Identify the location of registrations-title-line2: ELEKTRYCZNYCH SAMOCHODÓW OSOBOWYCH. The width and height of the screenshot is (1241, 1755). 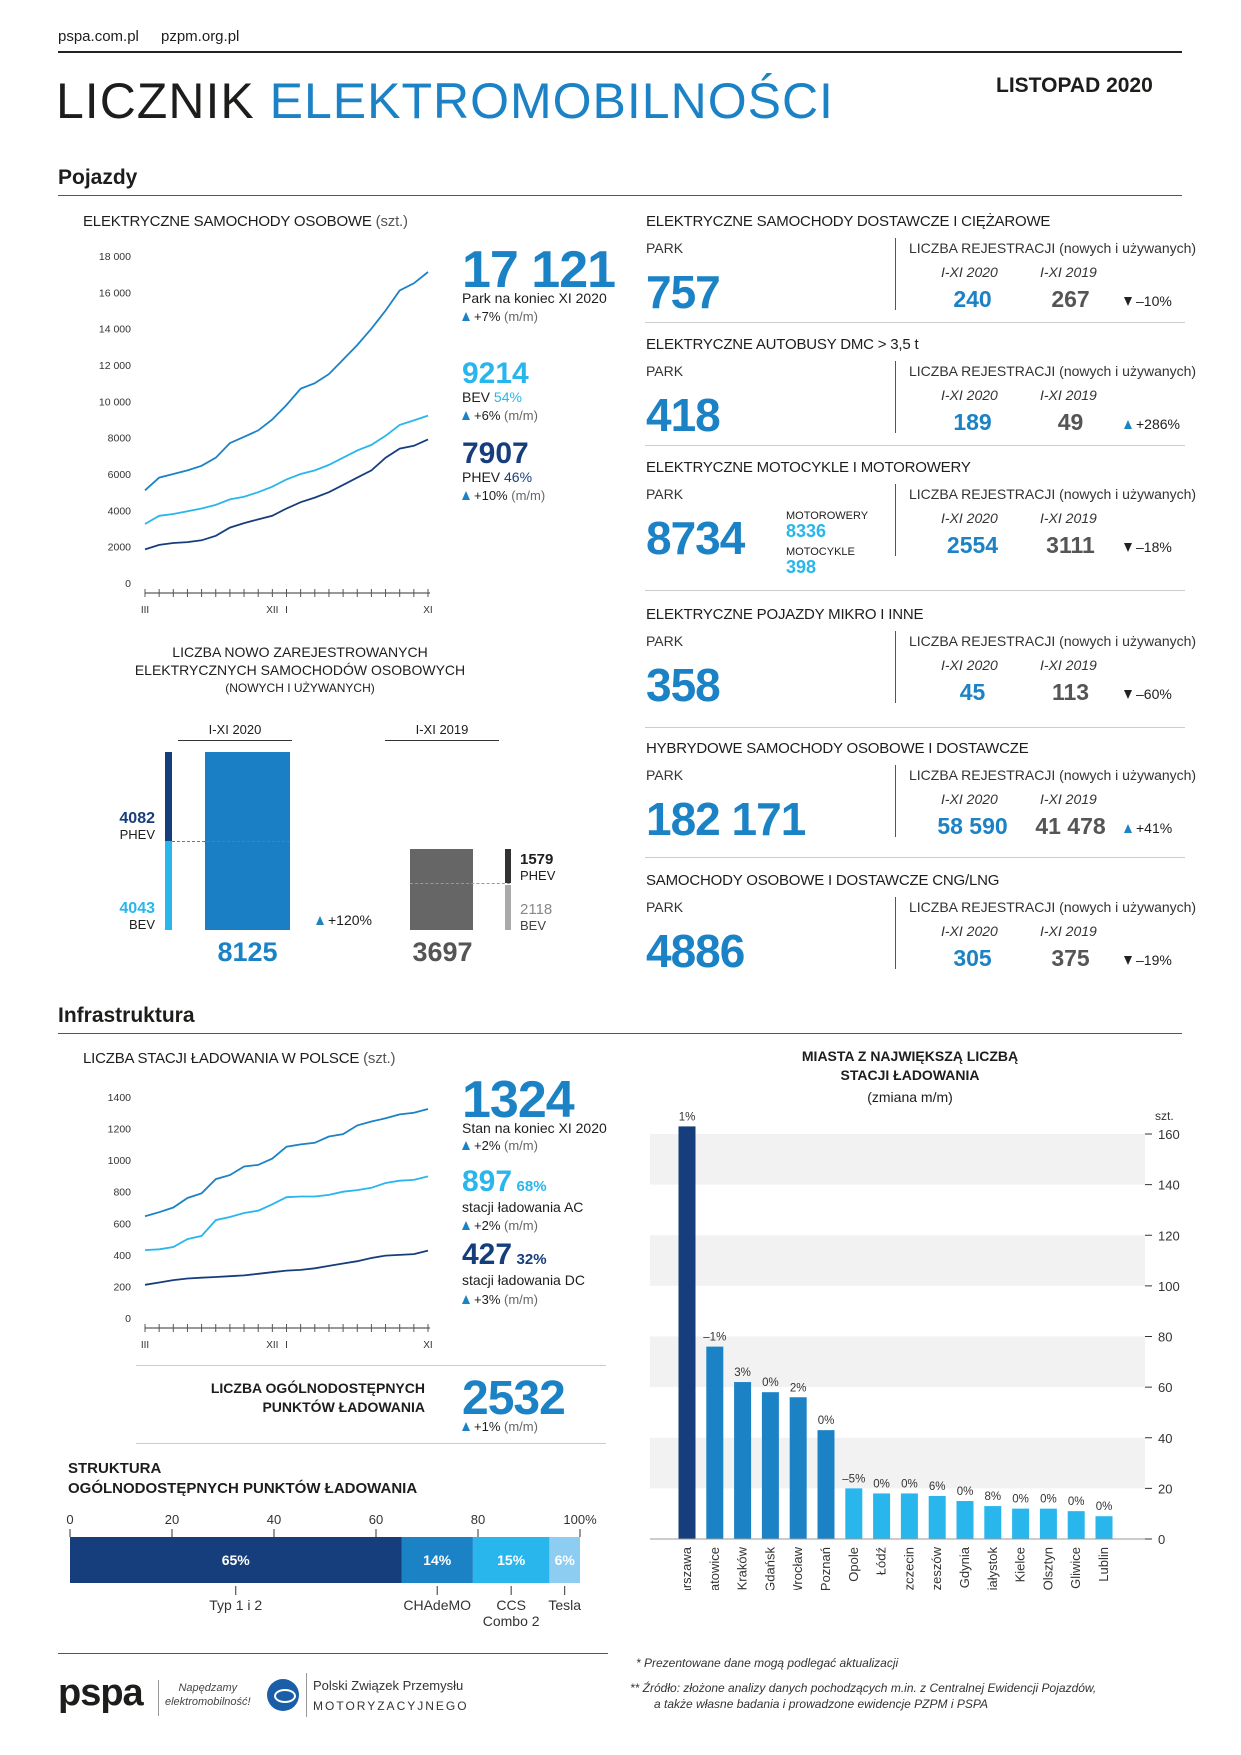
(300, 670).